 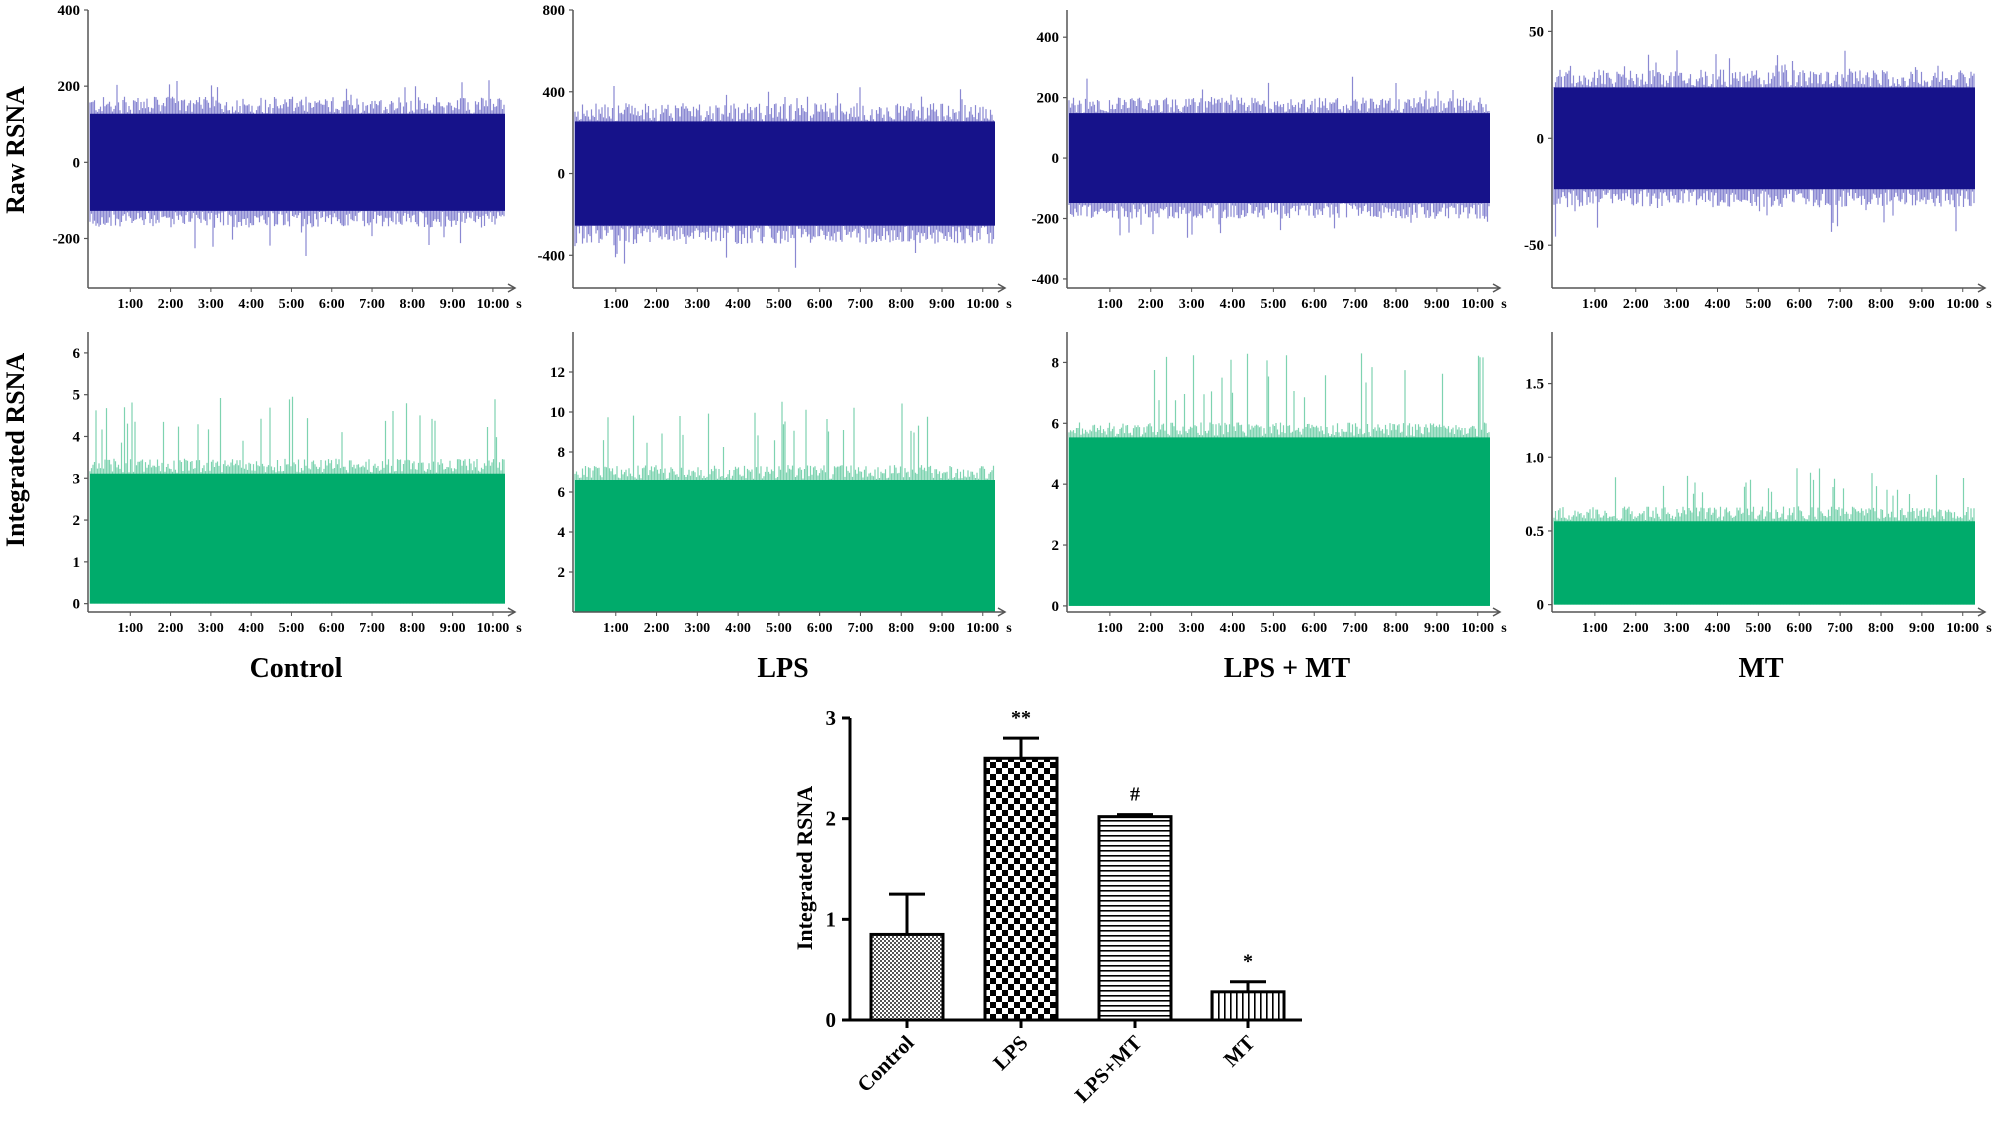 What do you see at coordinates (1534, 385) in the screenshot?
I see `y-tick-label: 1.5` at bounding box center [1534, 385].